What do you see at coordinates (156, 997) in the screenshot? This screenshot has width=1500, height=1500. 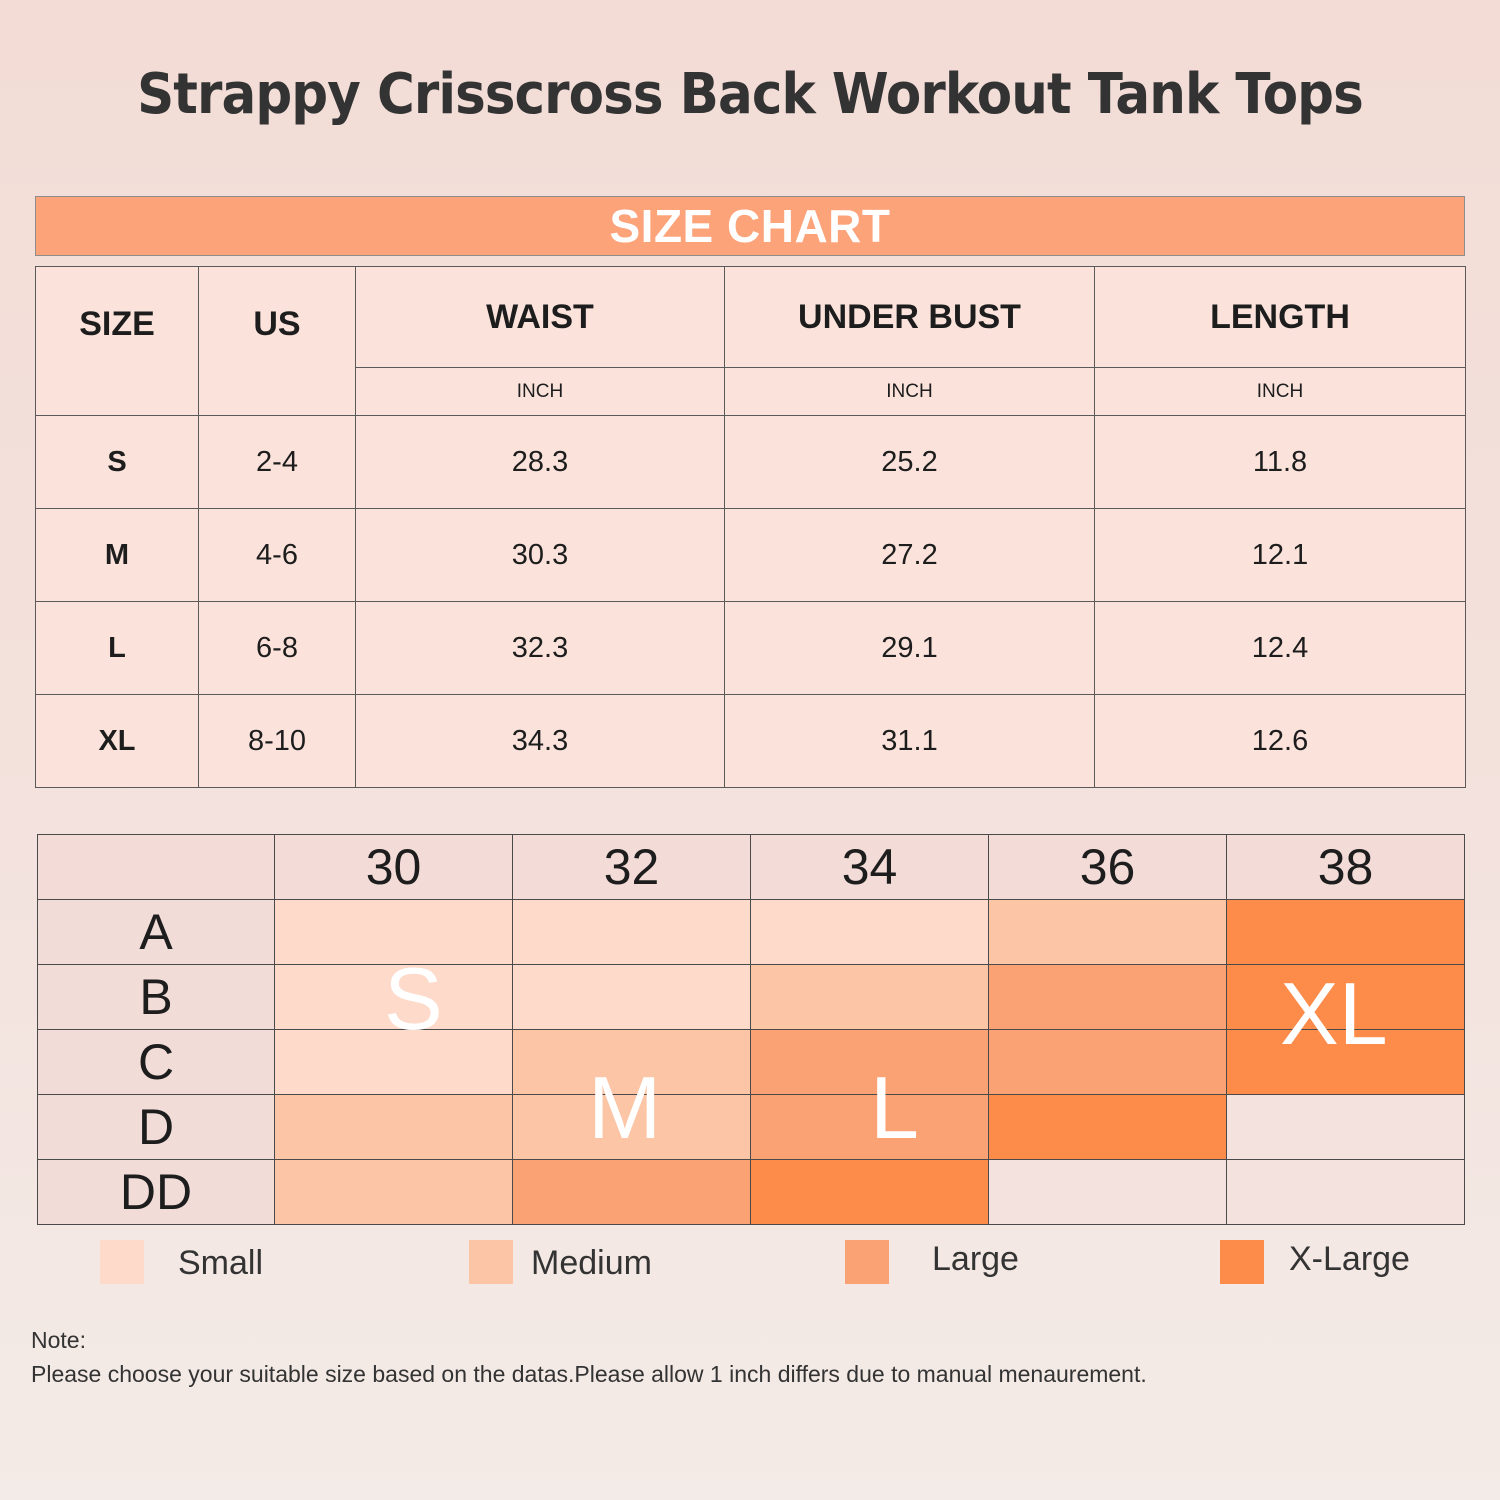 I see `cup-b: B` at bounding box center [156, 997].